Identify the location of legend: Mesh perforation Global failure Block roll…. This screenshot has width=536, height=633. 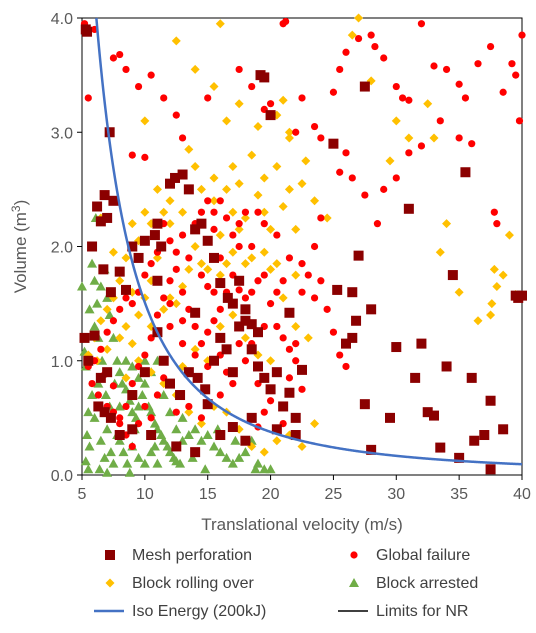
(286, 583).